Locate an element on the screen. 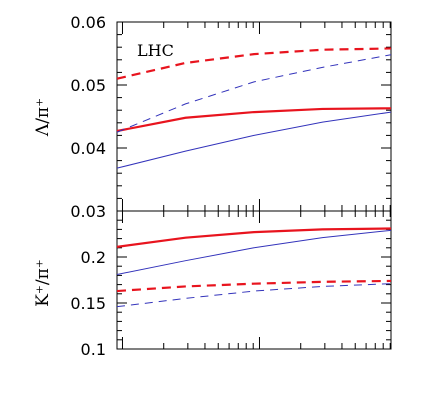 The width and height of the screenshot is (431, 416). kaon-series-thin-dashed is located at coordinates (254, 295).